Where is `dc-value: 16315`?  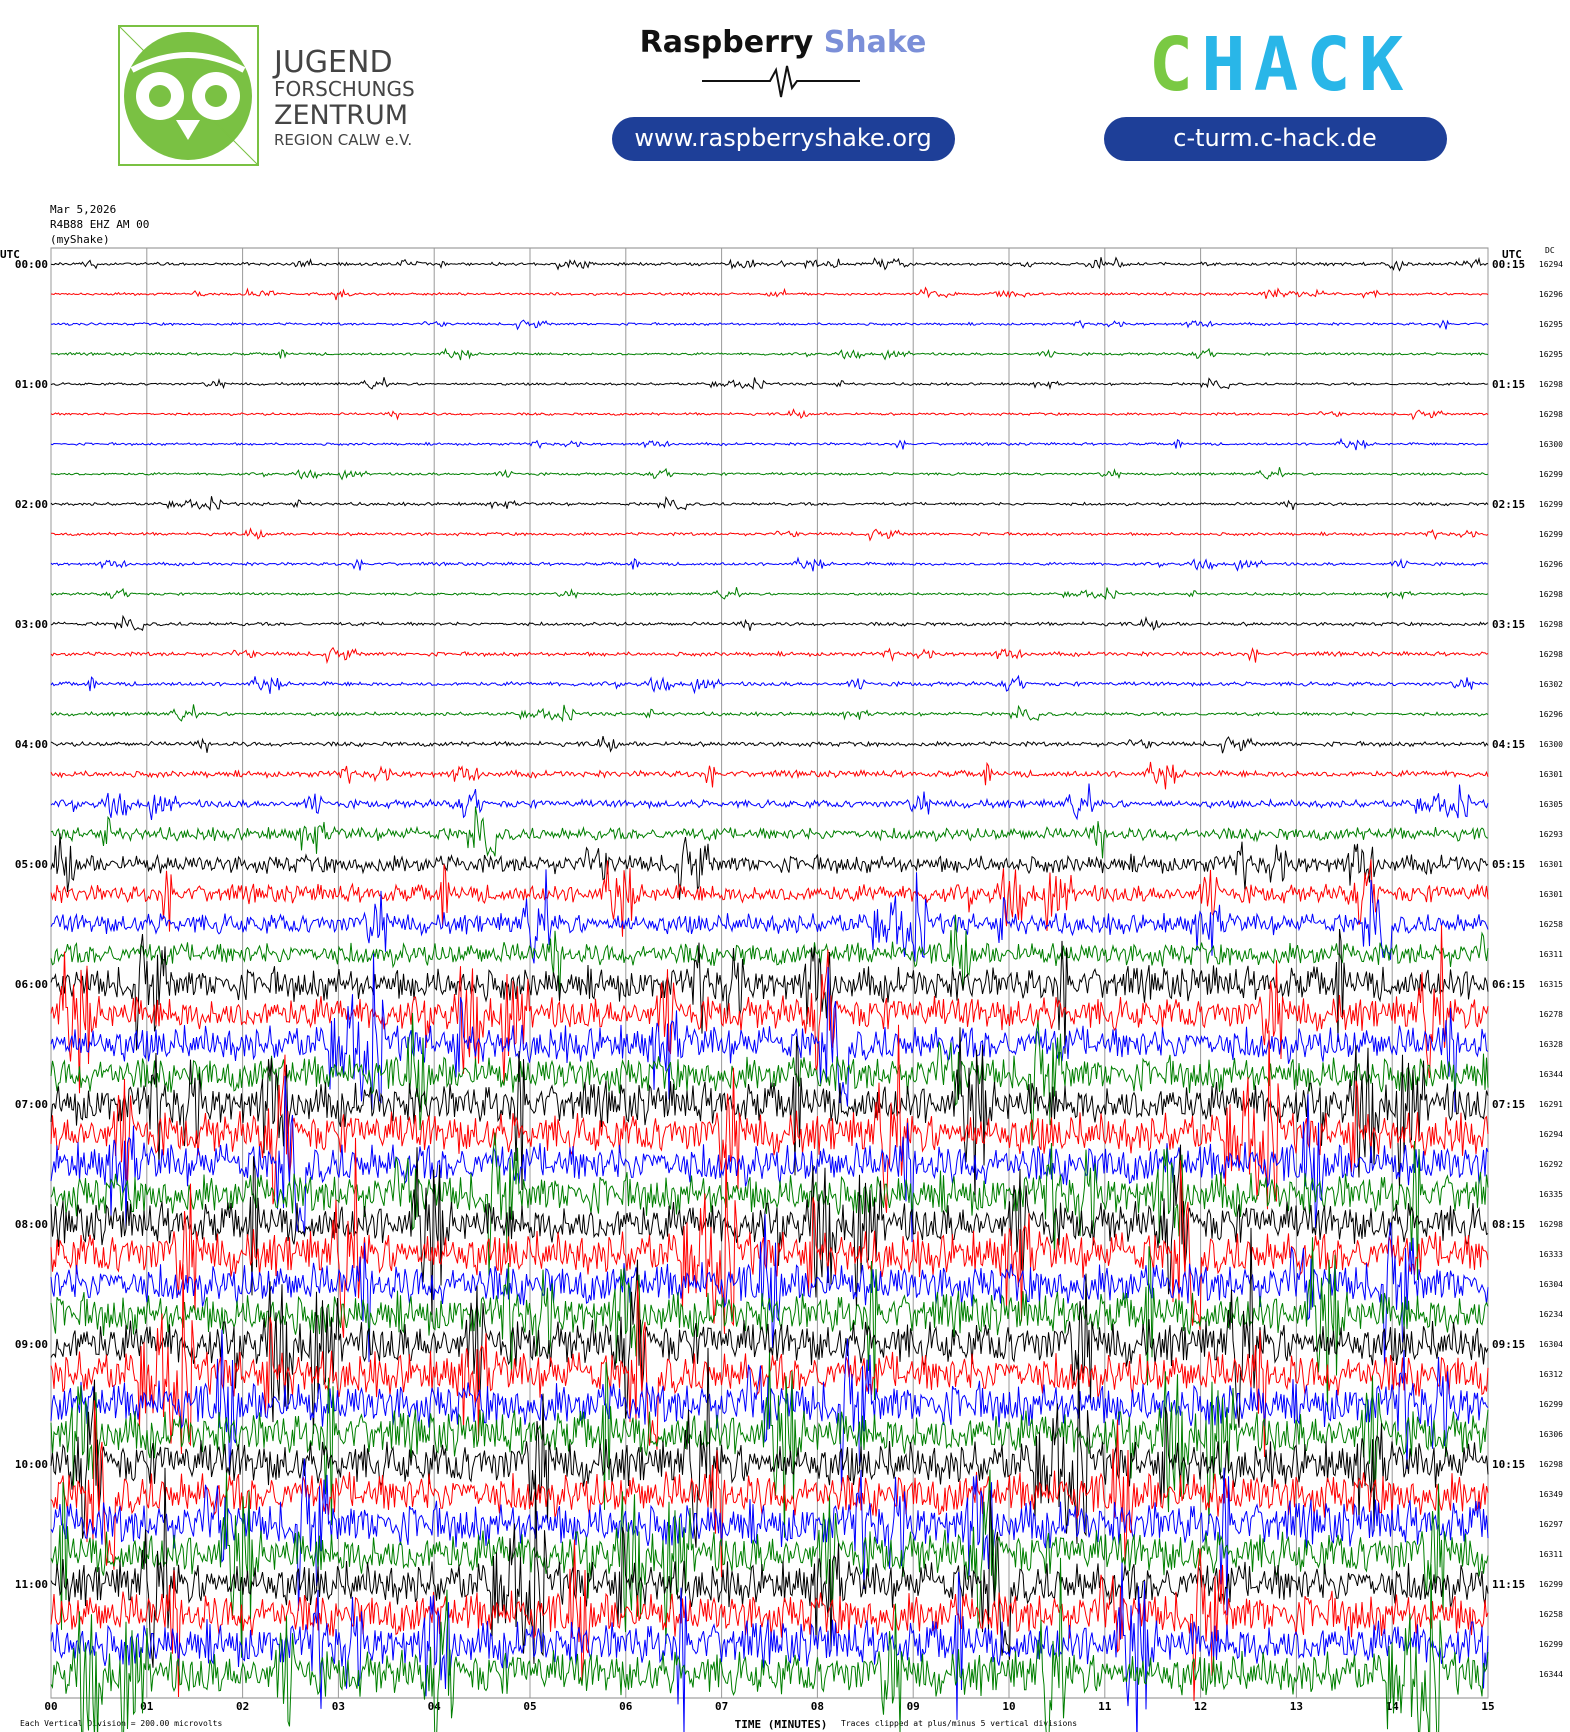 dc-value: 16315 is located at coordinates (1551, 984).